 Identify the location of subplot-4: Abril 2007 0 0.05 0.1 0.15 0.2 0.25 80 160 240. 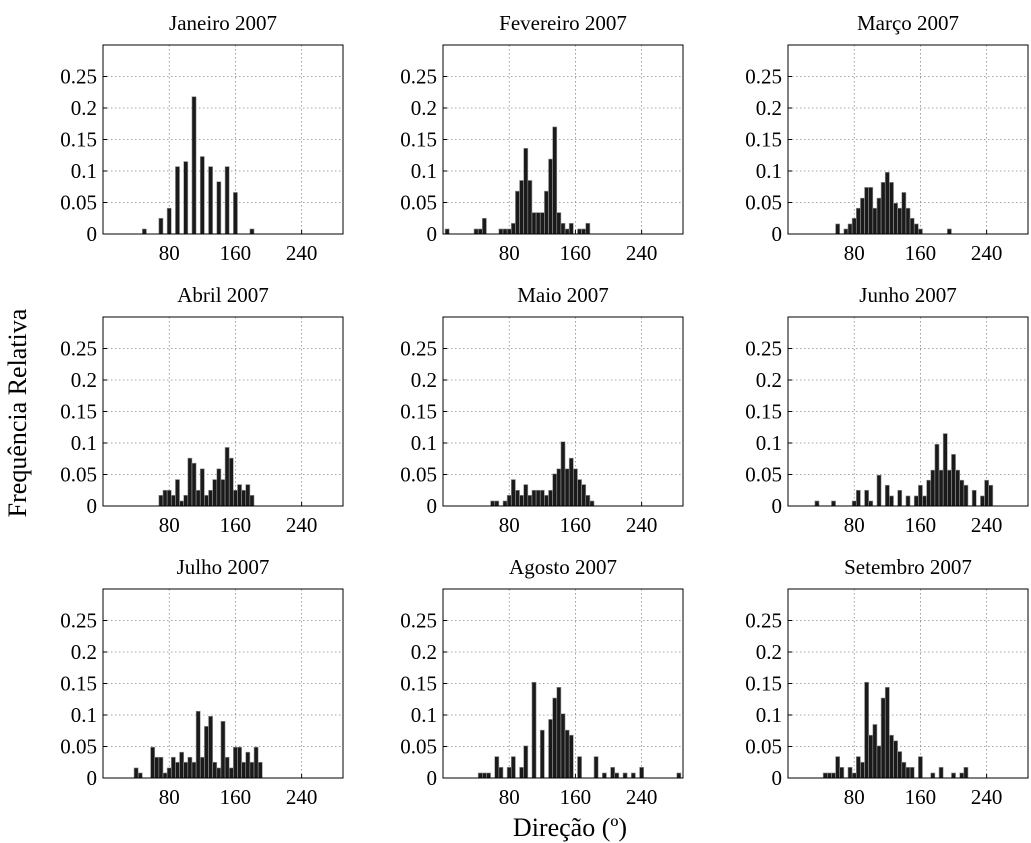
(202, 410).